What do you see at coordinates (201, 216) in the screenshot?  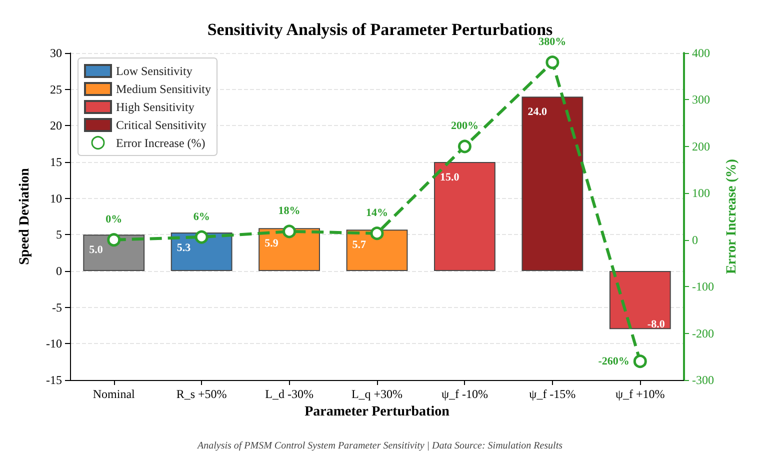 I see `data-label: 6%` at bounding box center [201, 216].